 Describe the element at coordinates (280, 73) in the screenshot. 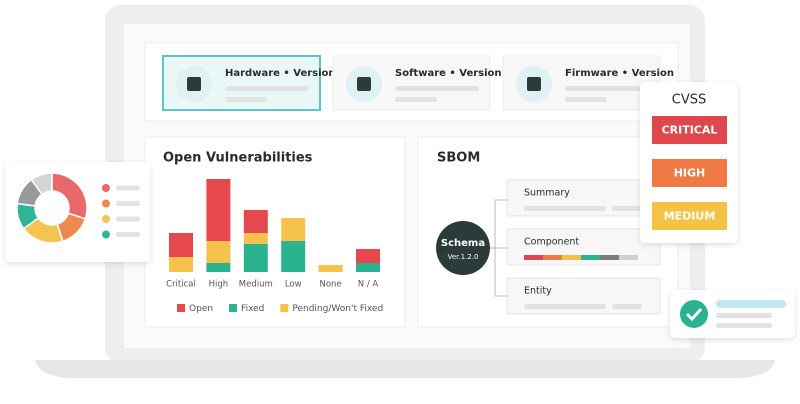

I see `card-title: Hardware • Version` at that location.